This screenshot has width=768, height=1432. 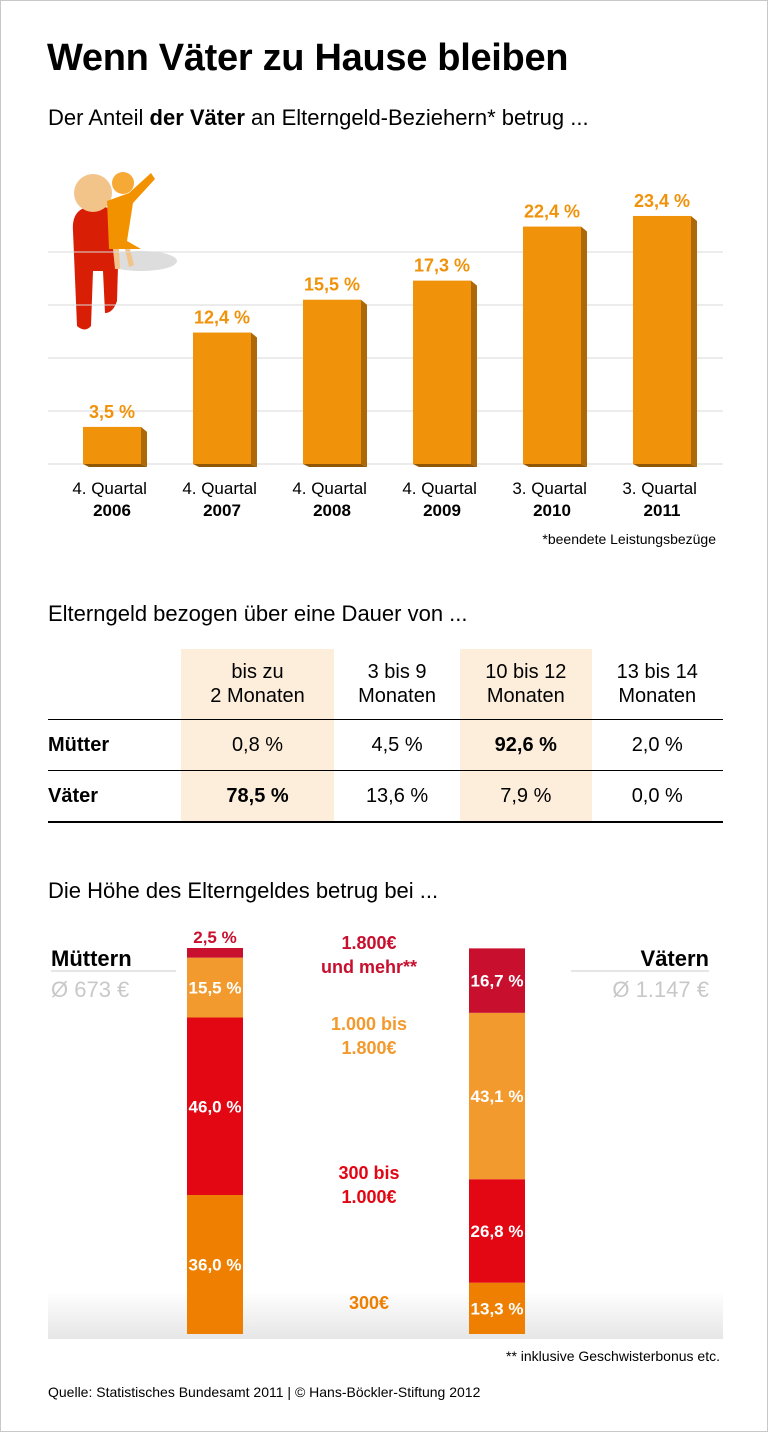 I want to click on x-tick-label: 4. Quartal 2006, so click(x=111, y=499).